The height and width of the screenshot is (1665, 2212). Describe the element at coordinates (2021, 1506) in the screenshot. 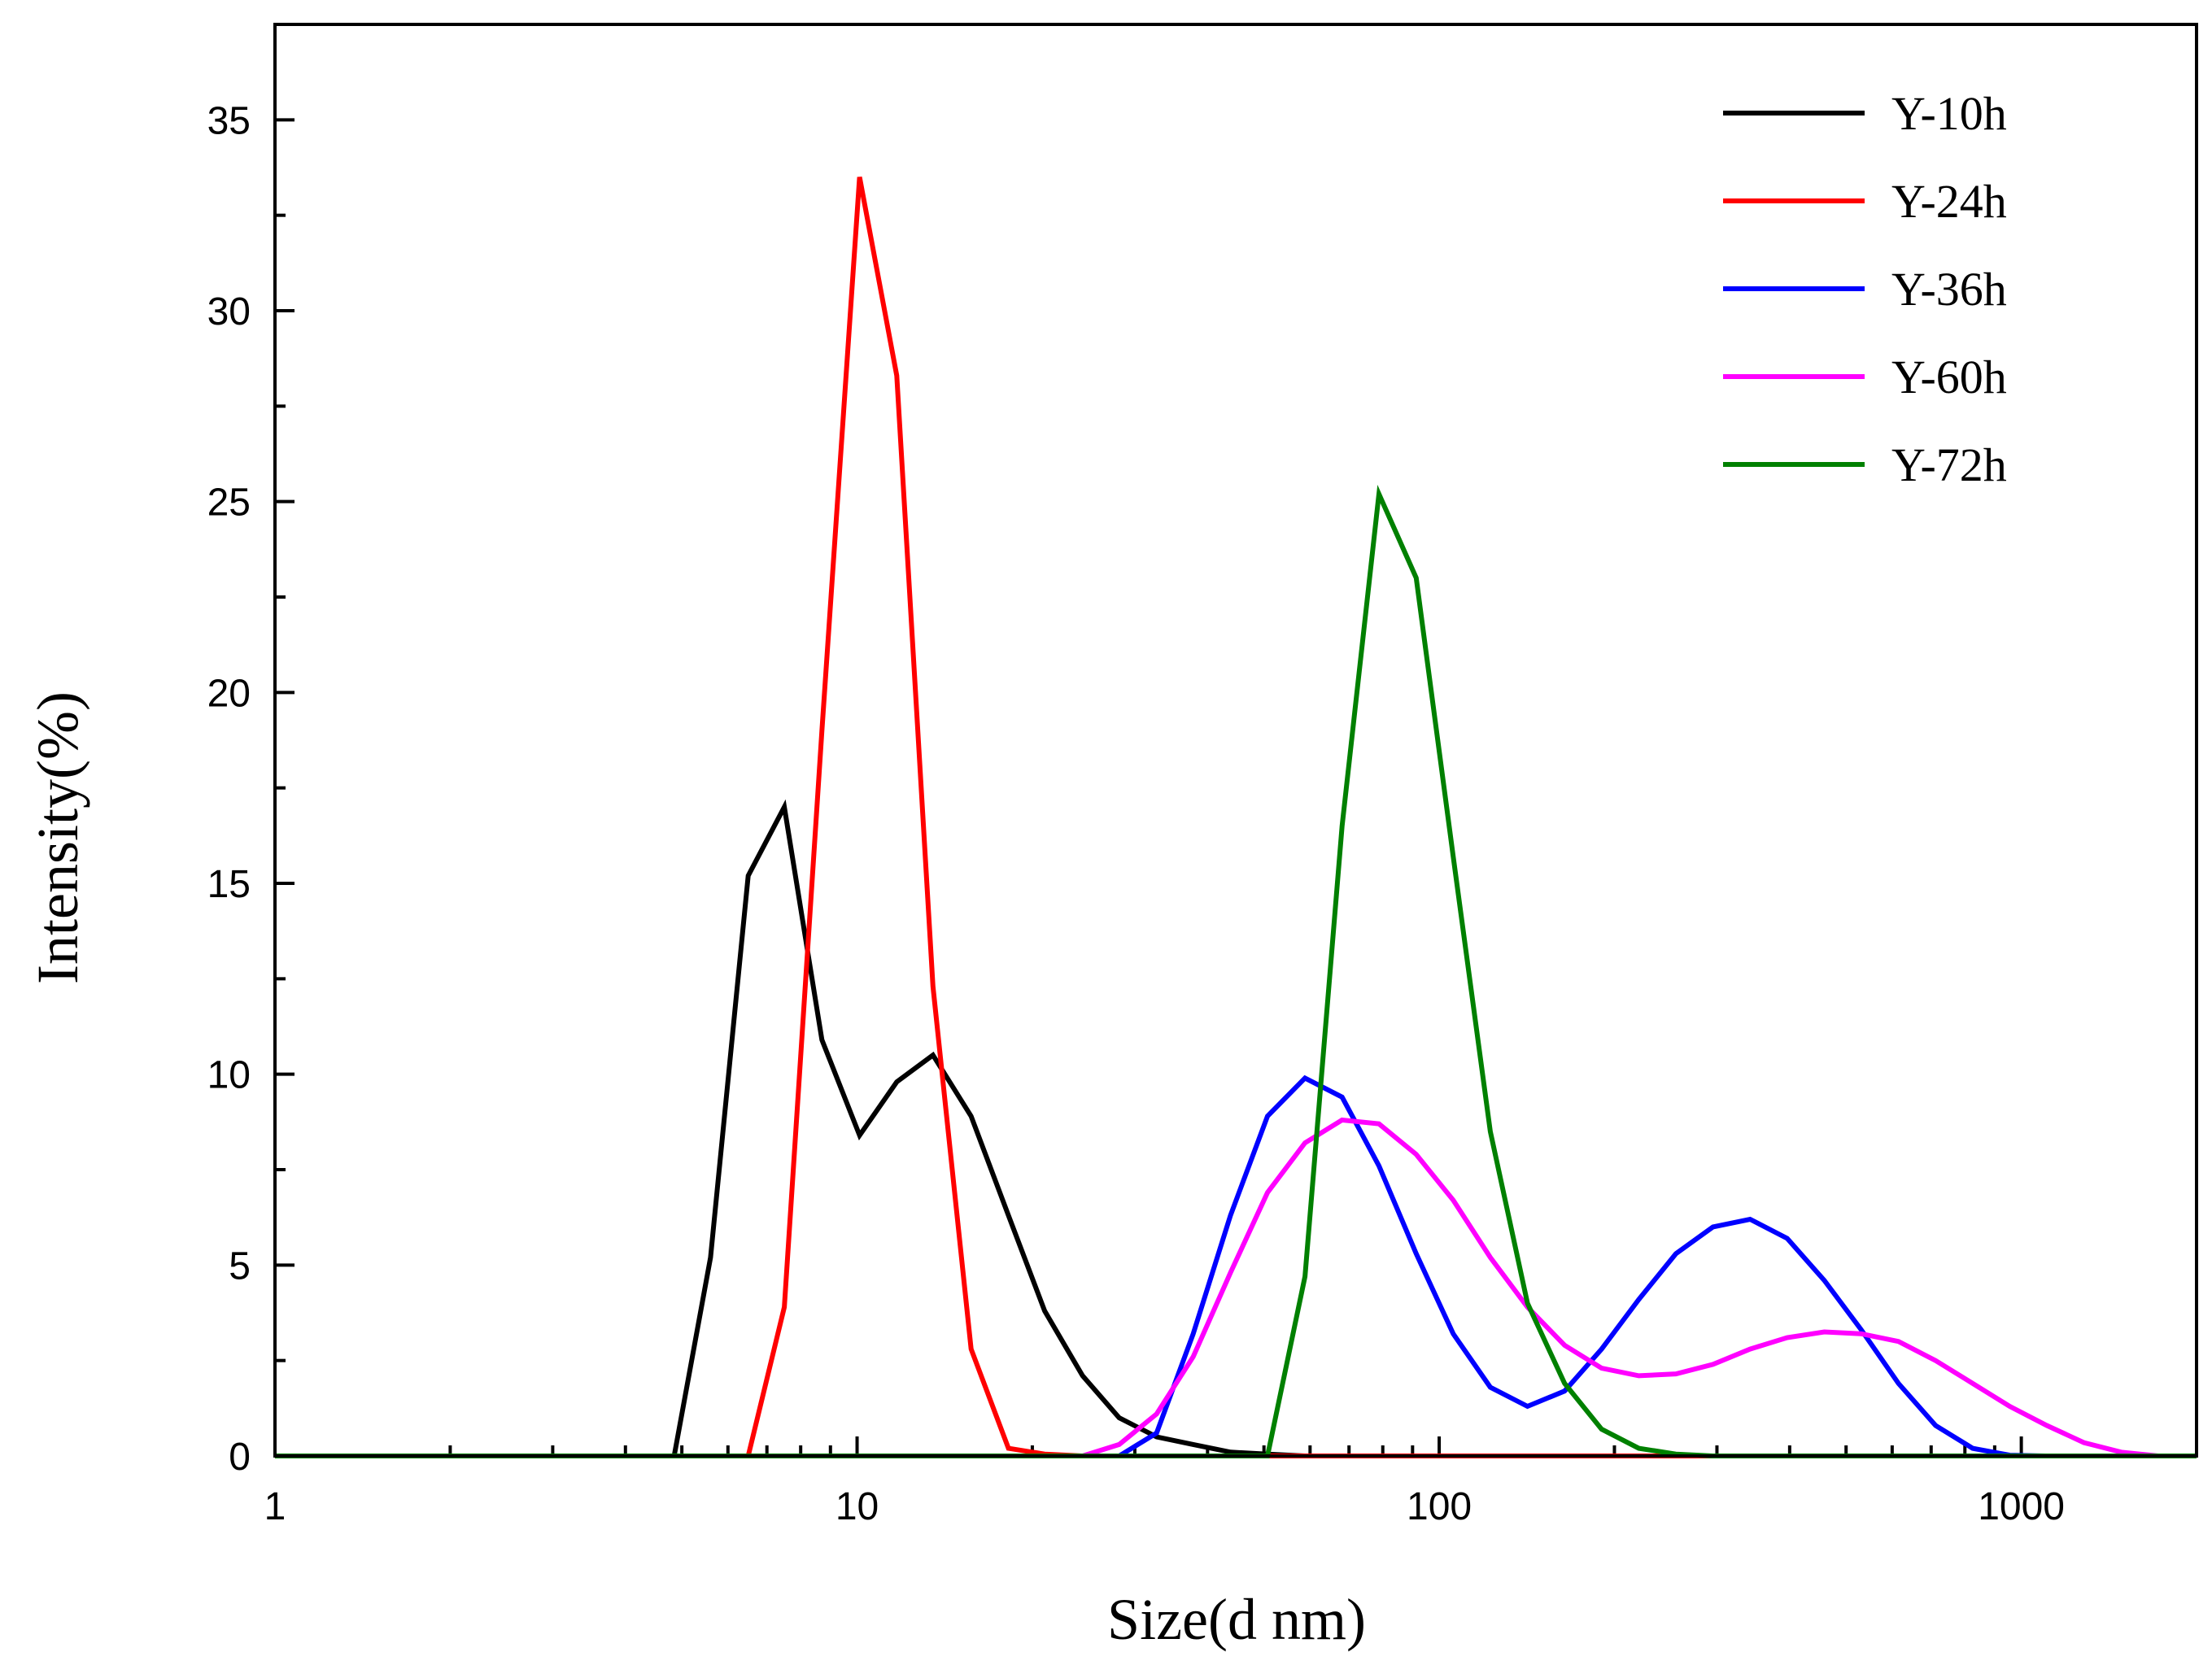

I see `x-tick-label: 1000` at that location.